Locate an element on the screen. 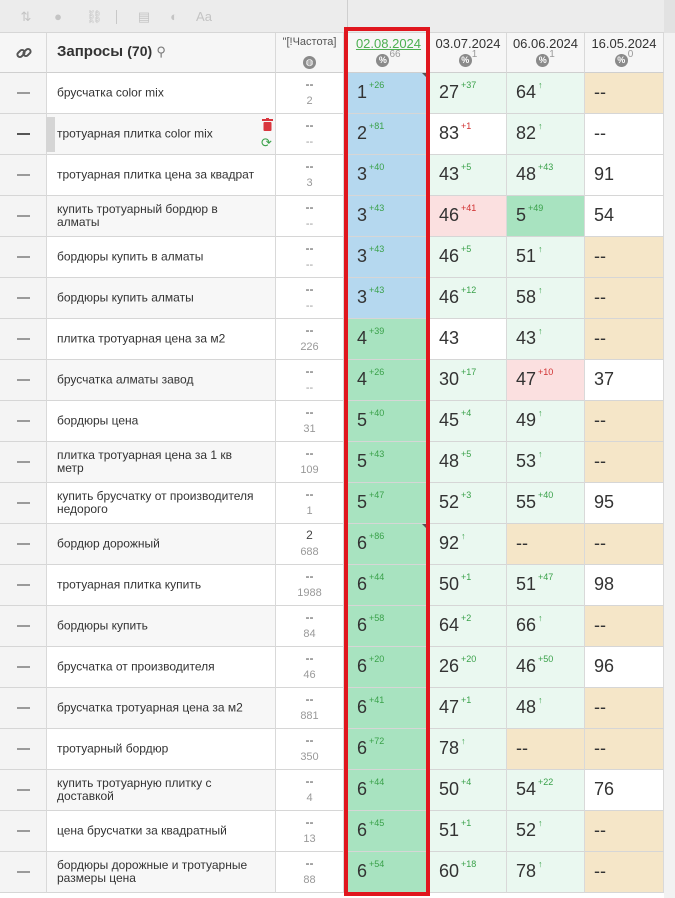  position-cell: 2 +81 is located at coordinates (389, 134).